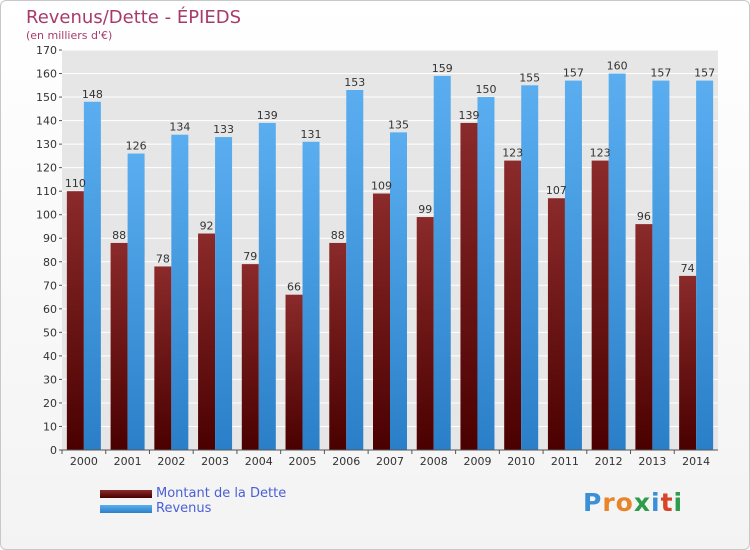 The image size is (750, 550). What do you see at coordinates (128, 461) in the screenshot?
I see `x-tick-label: 2001` at bounding box center [128, 461].